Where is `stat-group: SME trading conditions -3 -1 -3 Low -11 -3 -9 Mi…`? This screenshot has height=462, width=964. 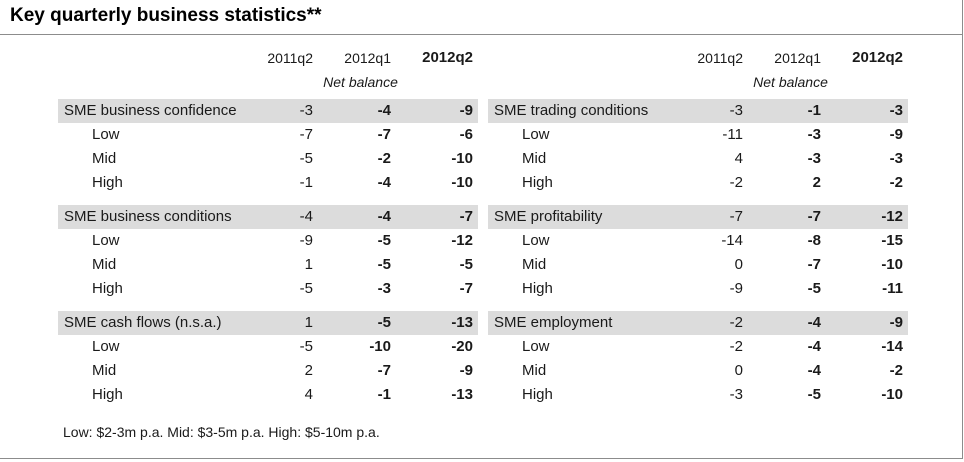 stat-group: SME trading conditions -3 -1 -3 Low -11 -3 -9 Mi… is located at coordinates (698, 147).